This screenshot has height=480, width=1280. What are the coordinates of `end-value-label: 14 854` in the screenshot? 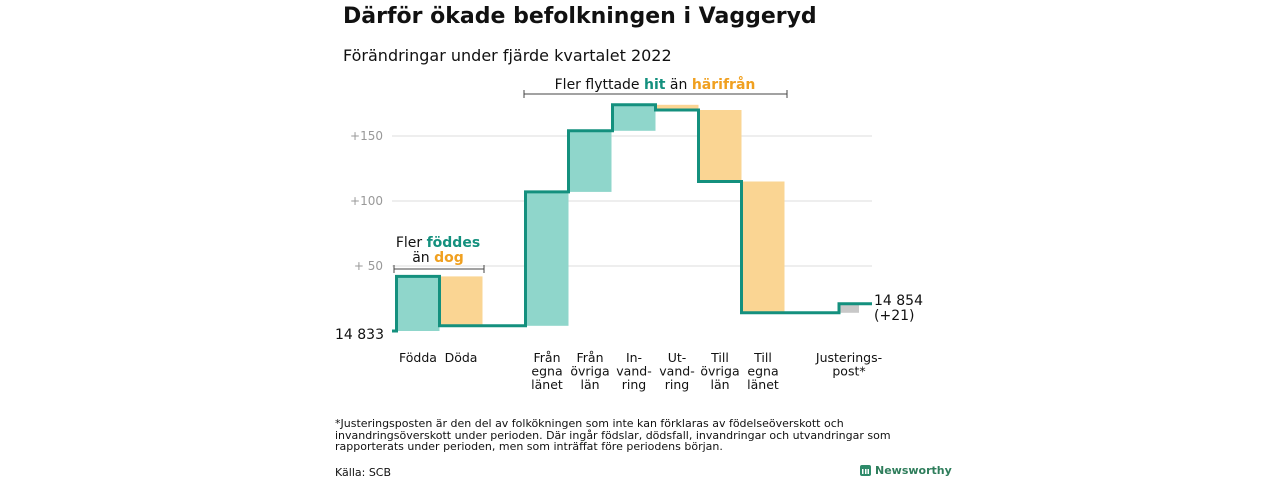 It's located at (898, 301).